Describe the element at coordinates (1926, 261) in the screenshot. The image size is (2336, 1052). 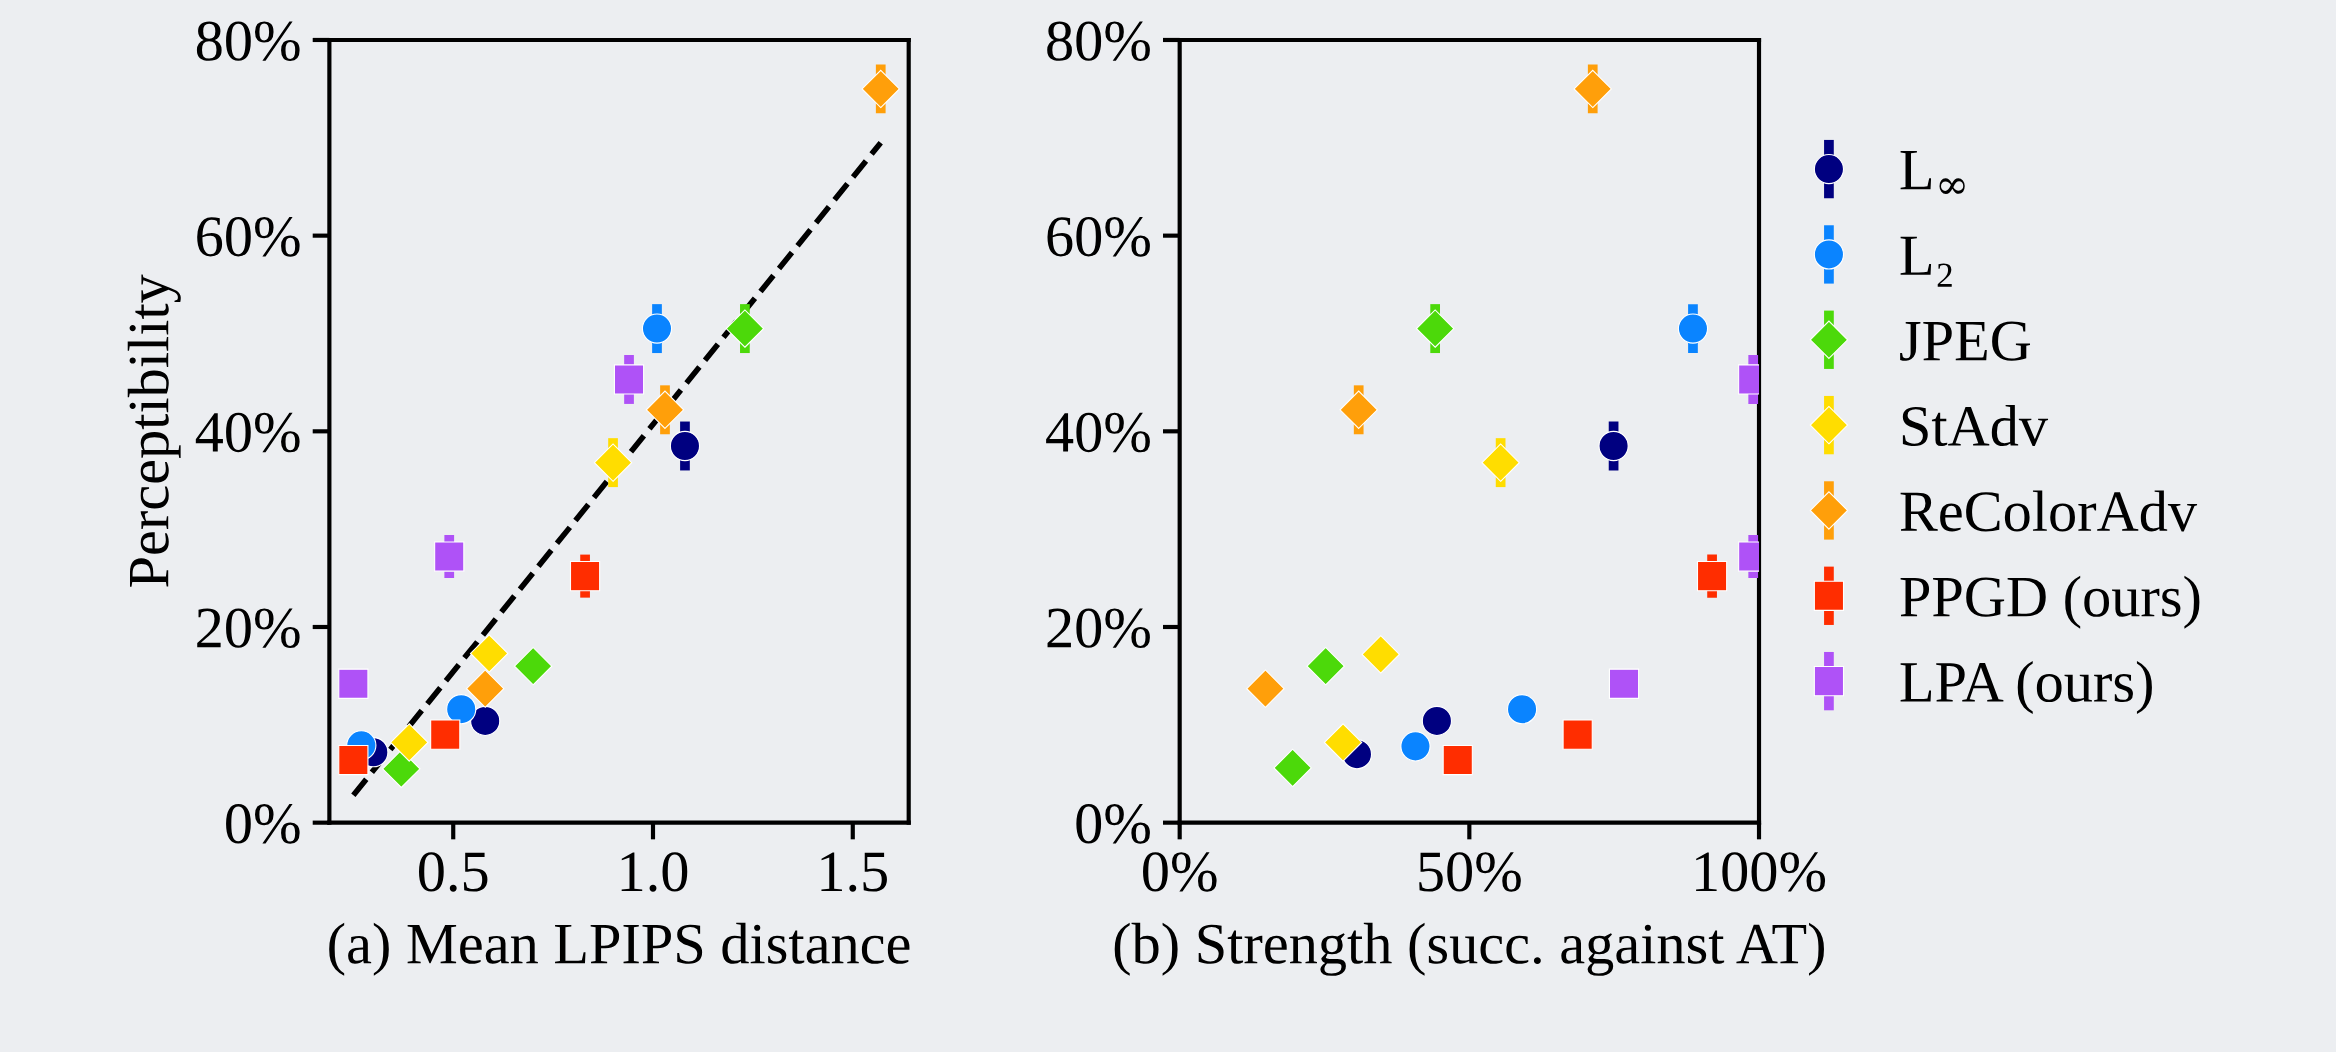
I see `legend-label: L₂` at that location.